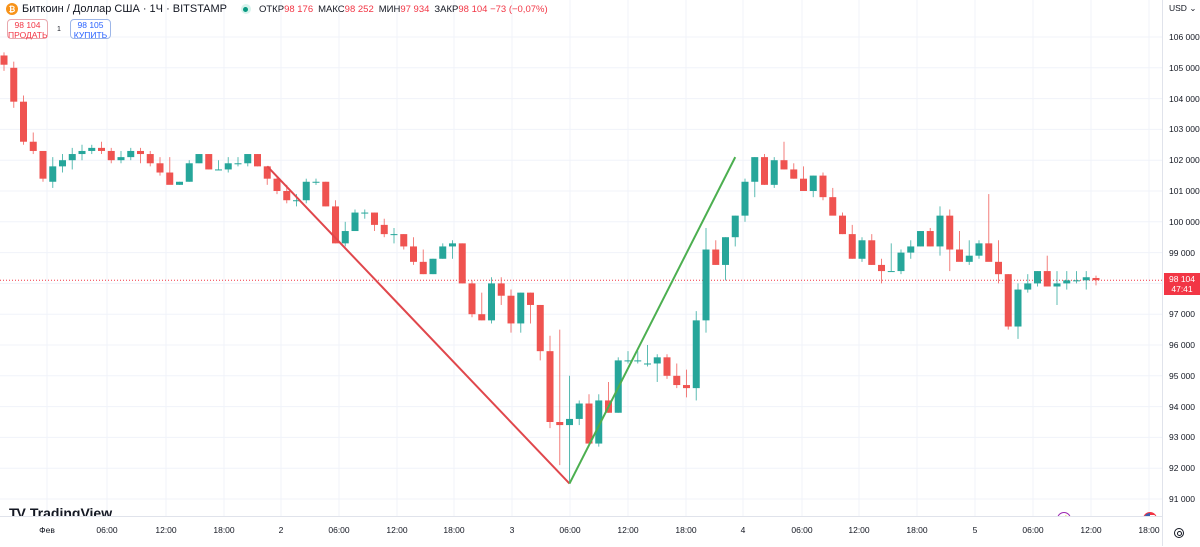  What do you see at coordinates (418, 325) in the screenshot?
I see `trend-line` at bounding box center [418, 325].